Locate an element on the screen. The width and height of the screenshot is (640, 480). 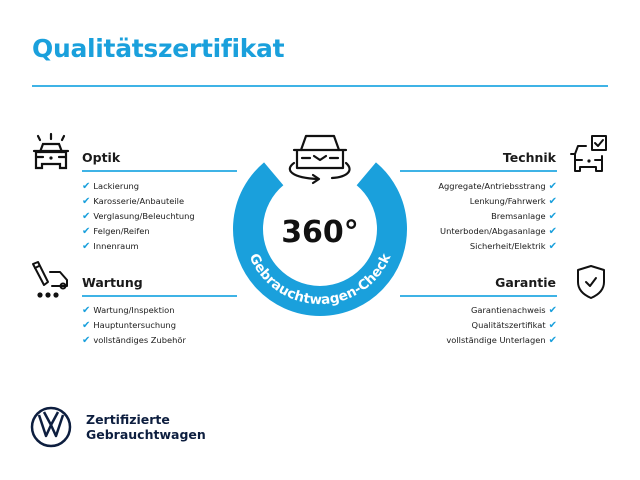
car-rotate-icon is located at coordinates (319, 159).